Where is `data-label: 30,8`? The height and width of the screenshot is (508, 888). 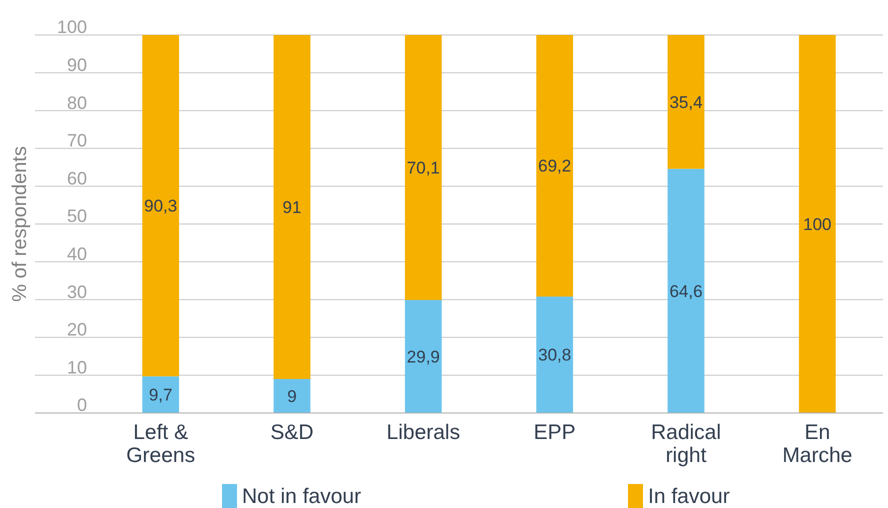 data-label: 30,8 is located at coordinates (555, 355).